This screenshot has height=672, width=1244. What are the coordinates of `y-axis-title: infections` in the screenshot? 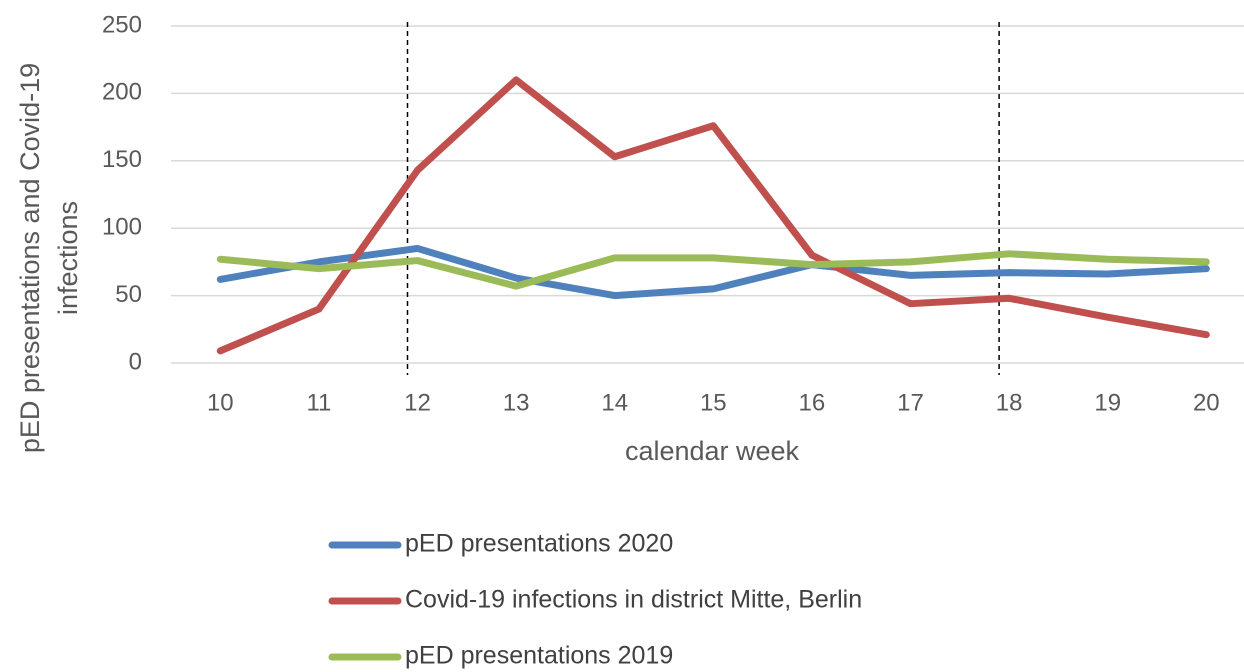 It's located at (68, 258).